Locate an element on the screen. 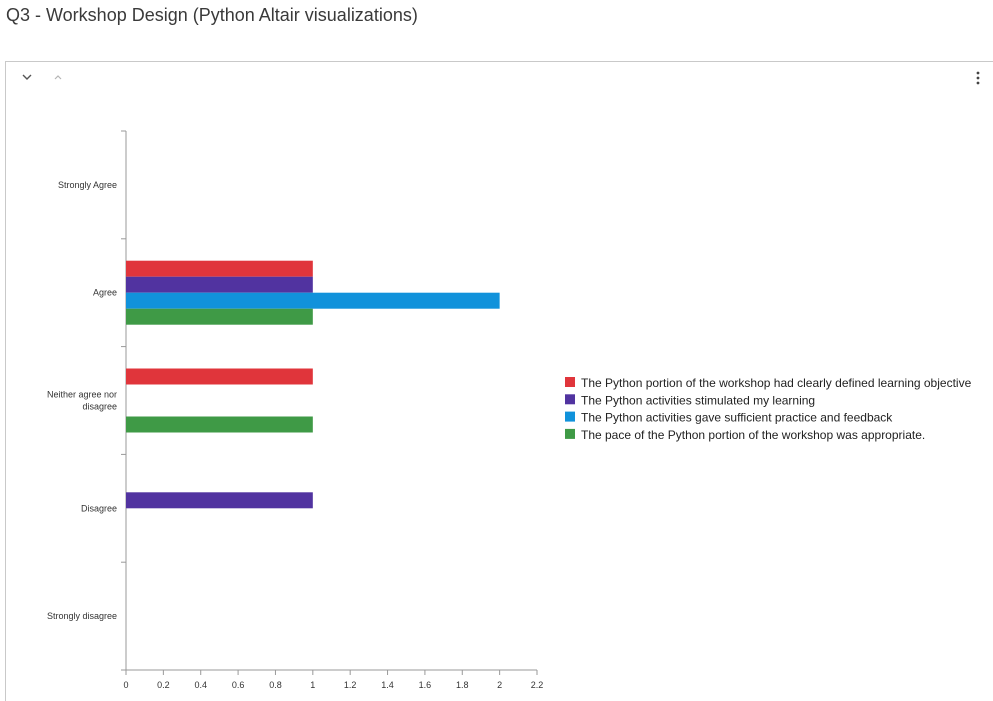 This screenshot has height=701, width=993. x-tick-label: 0.2 is located at coordinates (163, 685).